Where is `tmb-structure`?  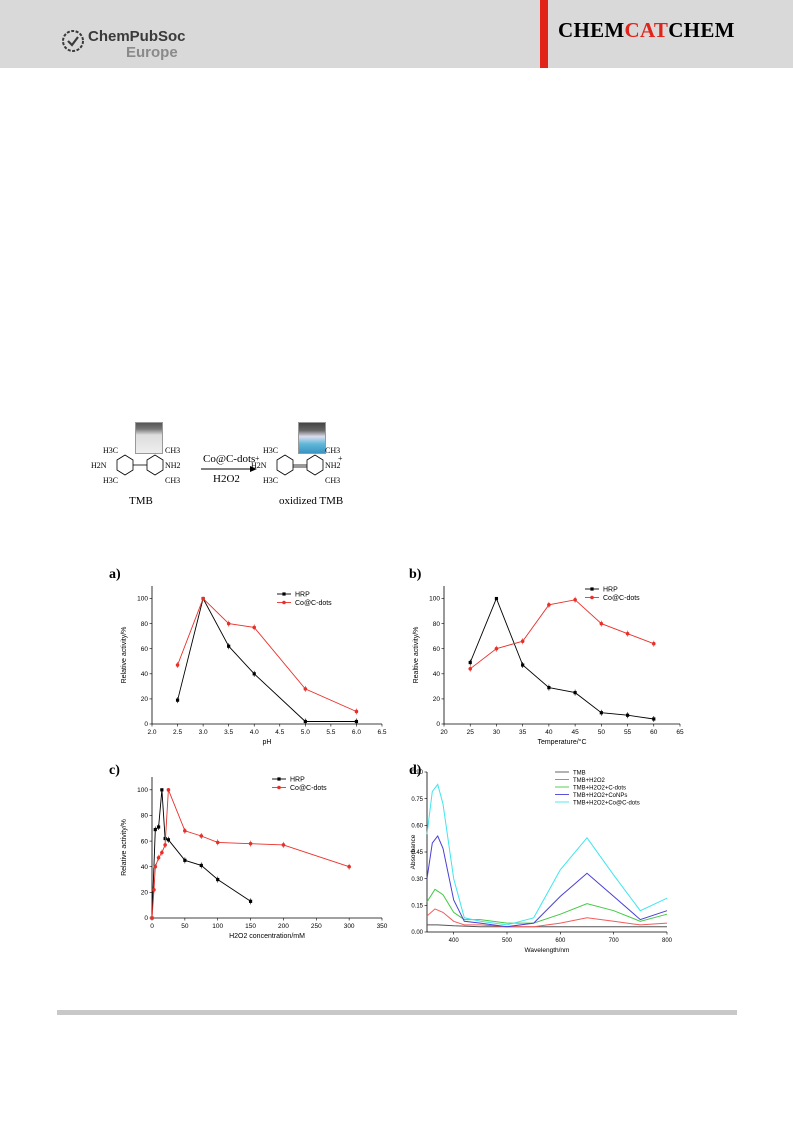
tmb-structure is located at coordinates (220, 465).